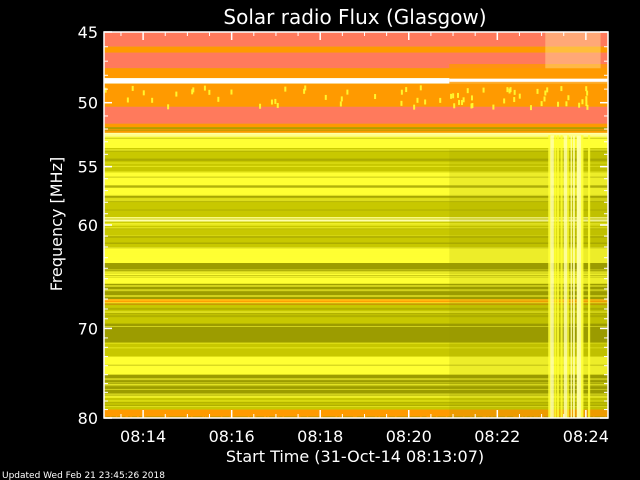  I want to click on burst-glow, so click(573, 50).